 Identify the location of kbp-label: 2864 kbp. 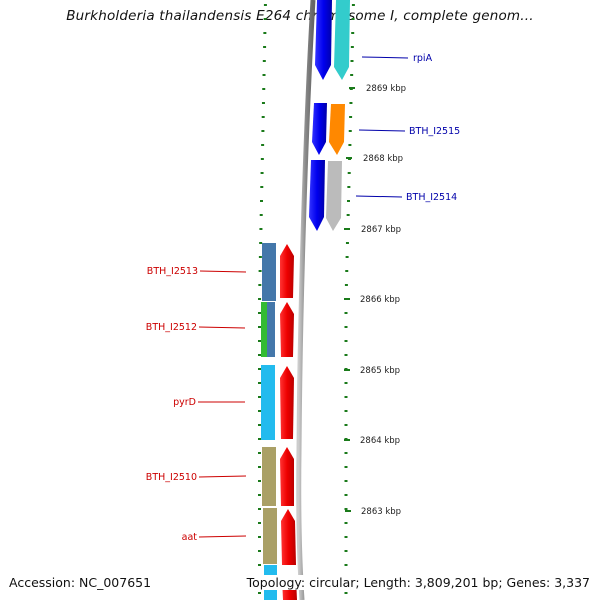
(380, 441).